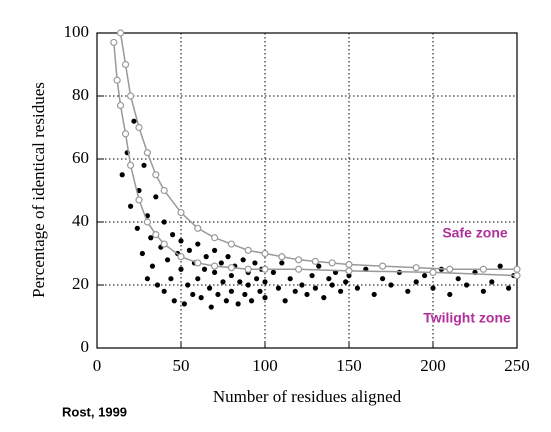 The image size is (551, 432). What do you see at coordinates (307, 396) in the screenshot?
I see `x-axis-label: Number of residues aligned` at bounding box center [307, 396].